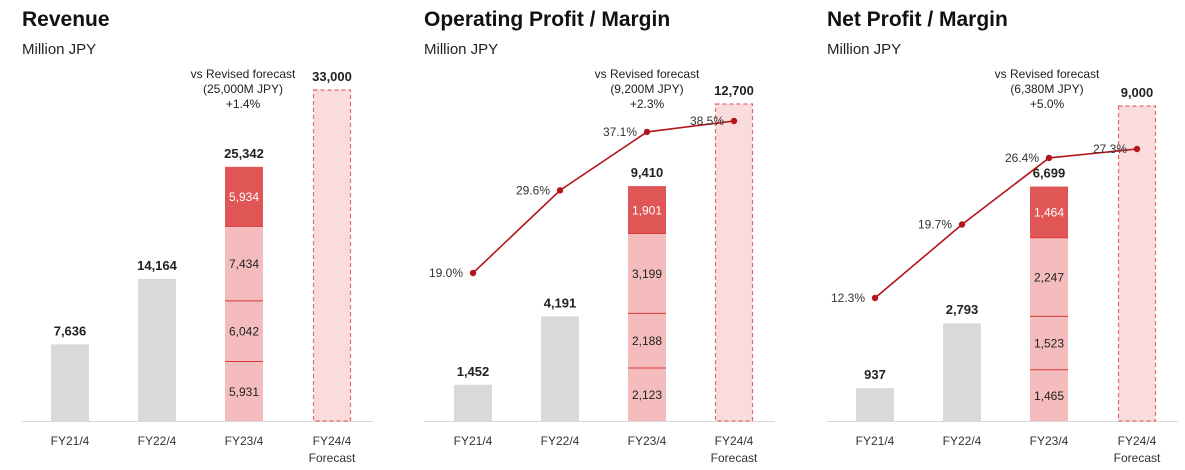 Image resolution: width=1185 pixels, height=470 pixels. What do you see at coordinates (707, 121) in the screenshot?
I see `margin-value-label: 38.5%` at bounding box center [707, 121].